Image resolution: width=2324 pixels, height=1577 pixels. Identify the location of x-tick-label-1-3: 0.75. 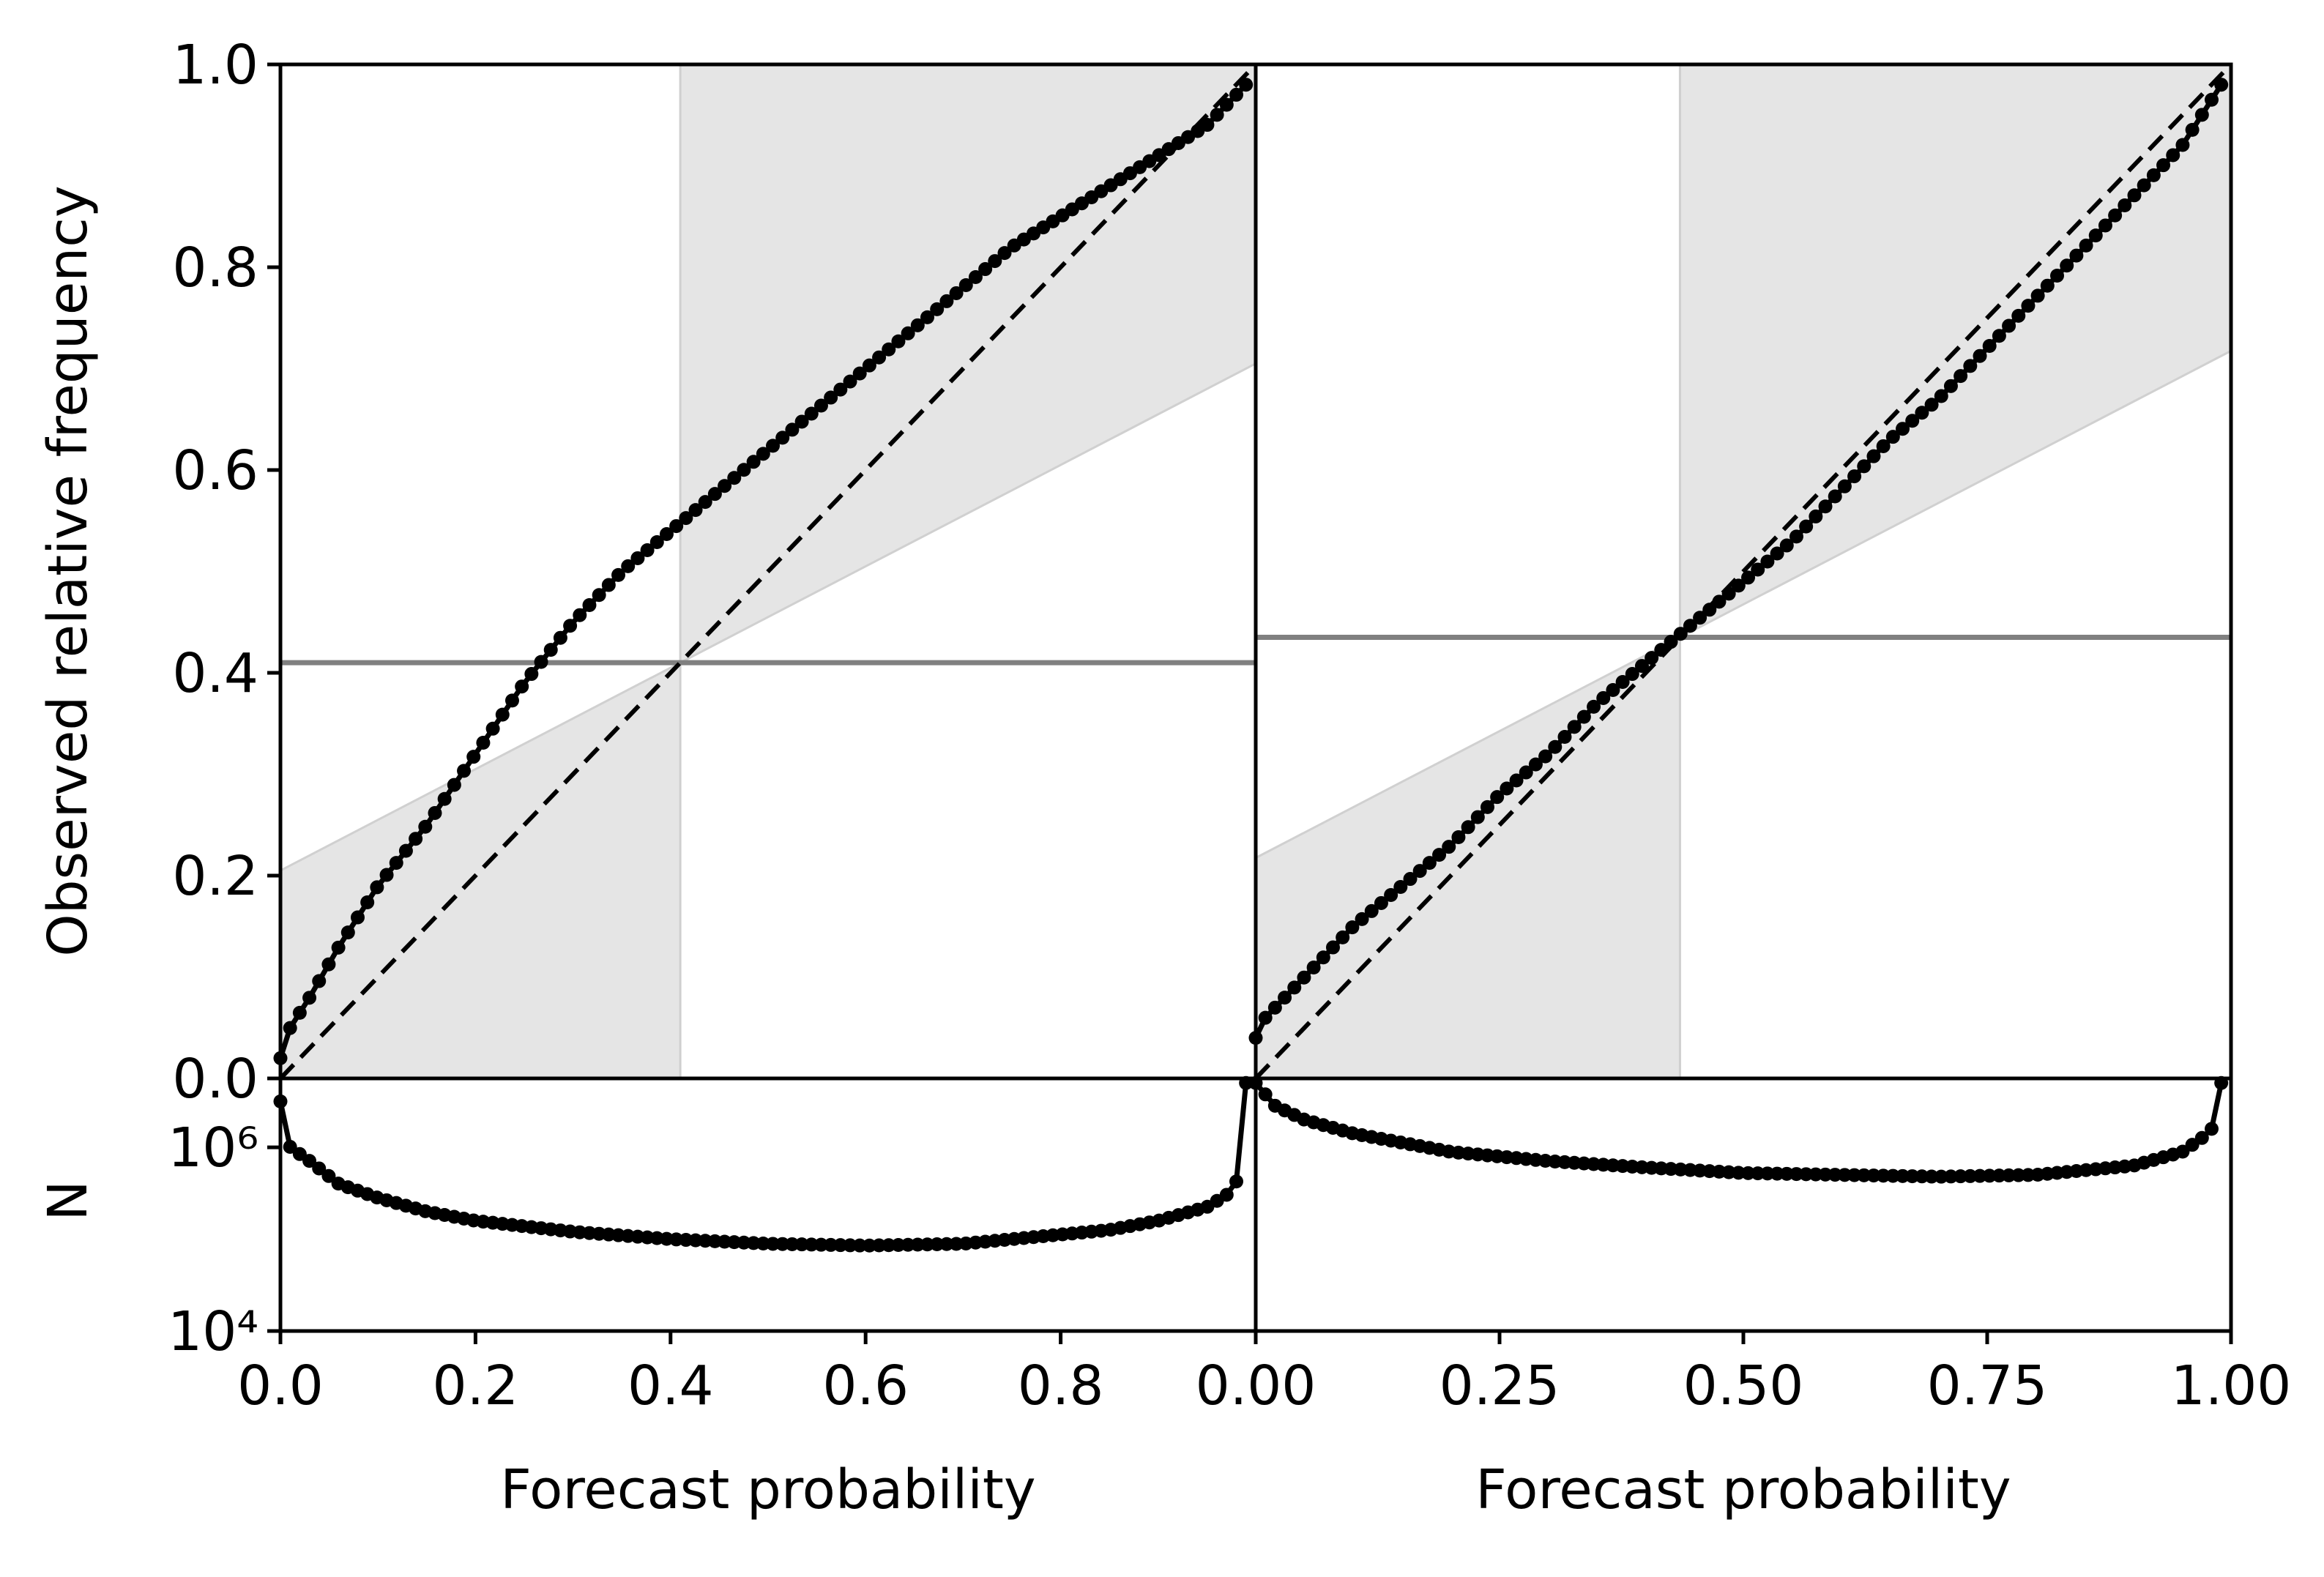
(1987, 1385).